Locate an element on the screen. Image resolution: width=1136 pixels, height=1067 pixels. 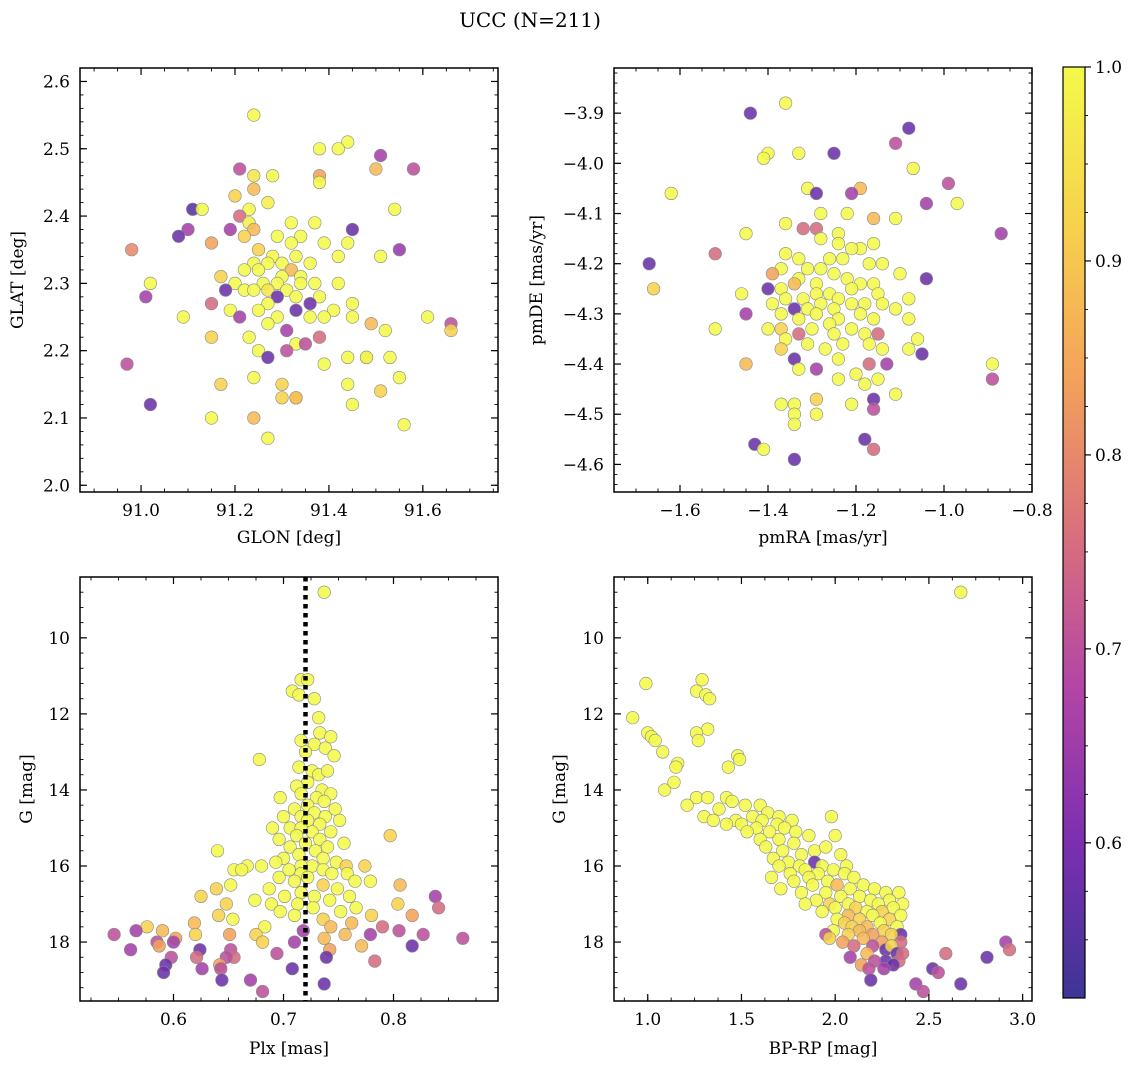
x-tick-label: −0.8 is located at coordinates (1031, 511).